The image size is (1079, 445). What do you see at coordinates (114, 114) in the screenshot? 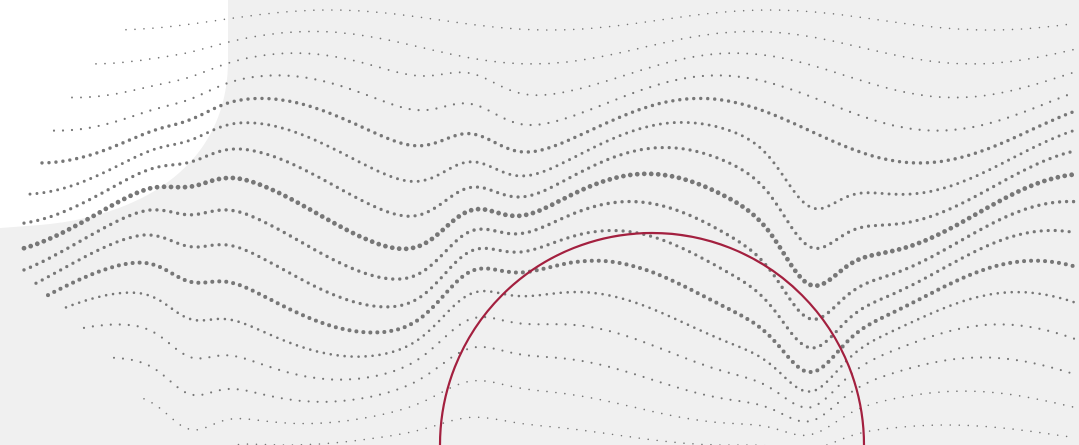
I see `white-shape` at bounding box center [114, 114].